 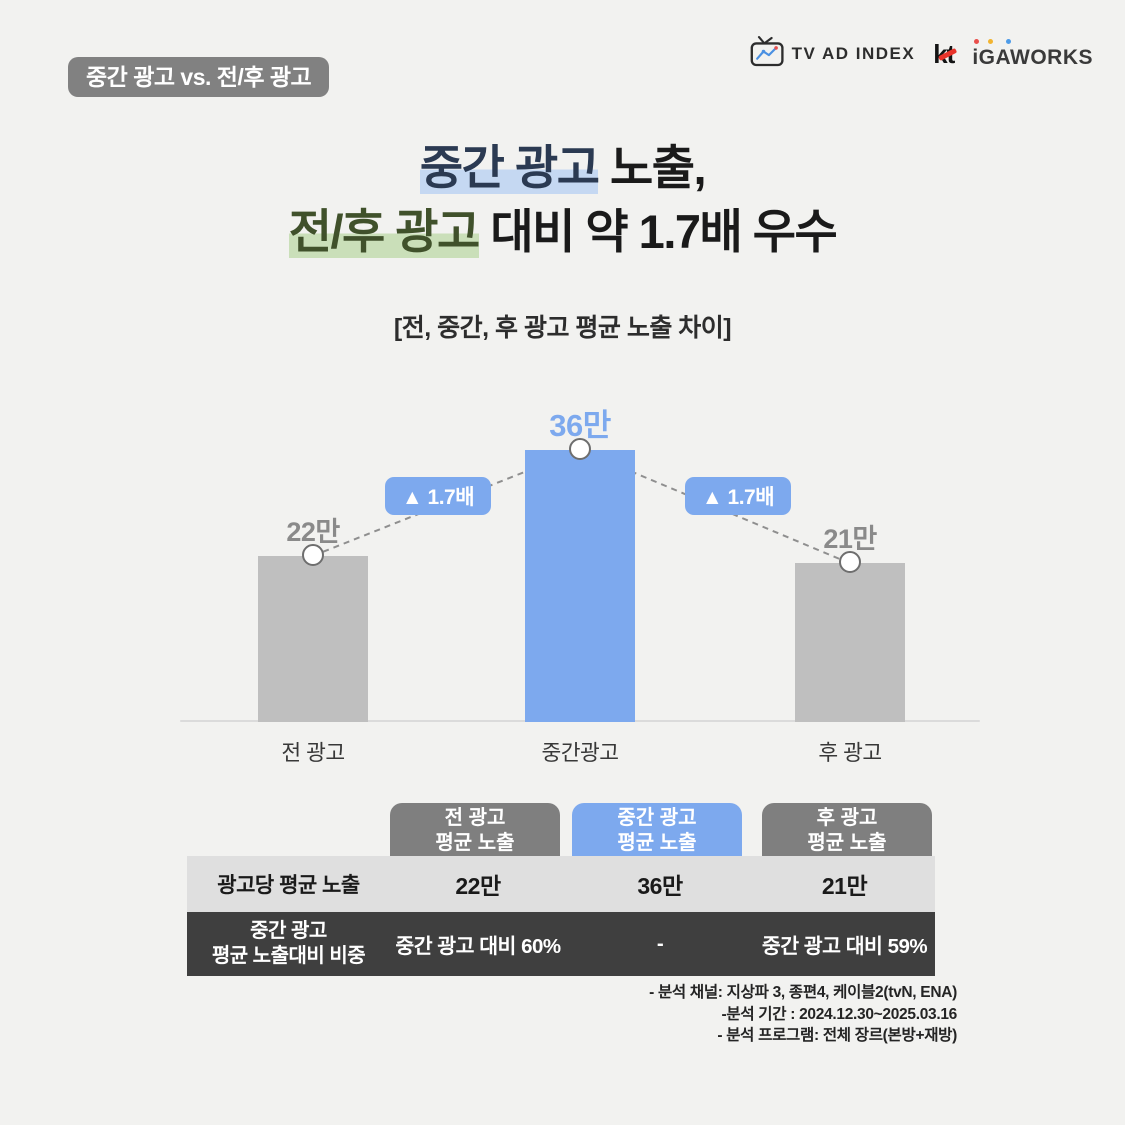 What do you see at coordinates (580, 425) in the screenshot?
I see `value-label-mid: 36만` at bounding box center [580, 425].